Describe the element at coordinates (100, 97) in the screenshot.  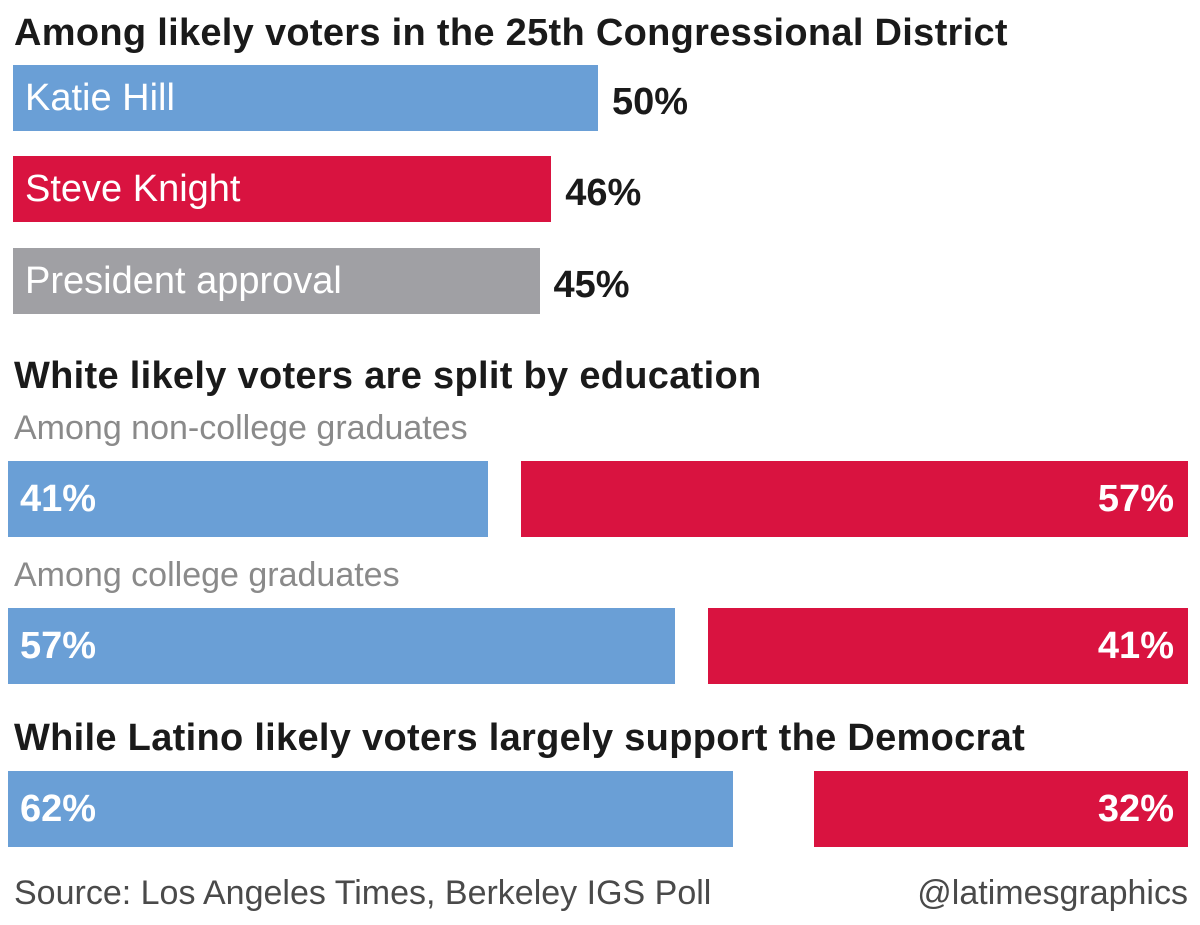
I see `bar-label-katie-hill: Katie Hill` at that location.